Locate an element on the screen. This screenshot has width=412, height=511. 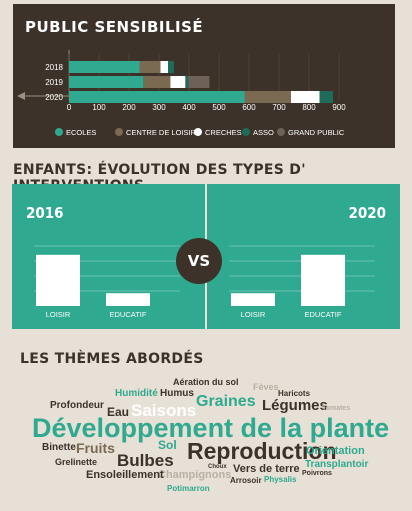
word-cloud-term: Orientation is located at coordinates (335, 451).